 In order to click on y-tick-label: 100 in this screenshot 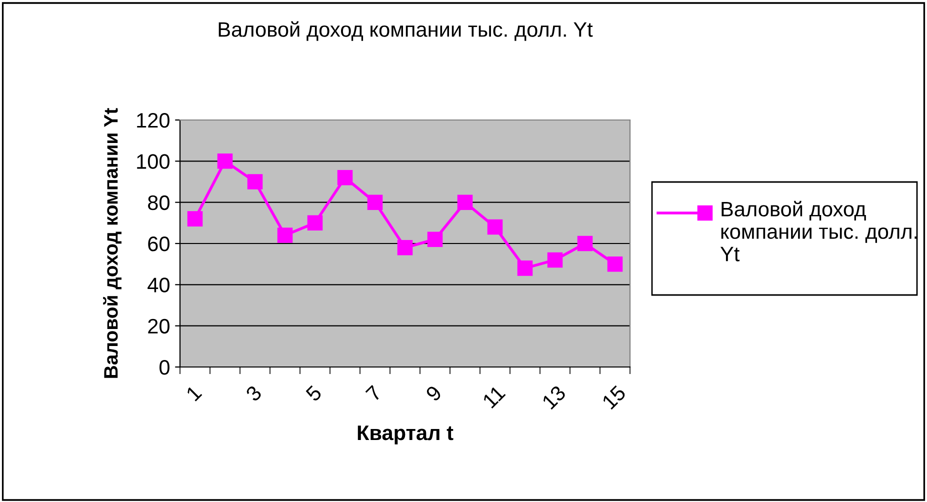, I will do `click(153, 161)`.